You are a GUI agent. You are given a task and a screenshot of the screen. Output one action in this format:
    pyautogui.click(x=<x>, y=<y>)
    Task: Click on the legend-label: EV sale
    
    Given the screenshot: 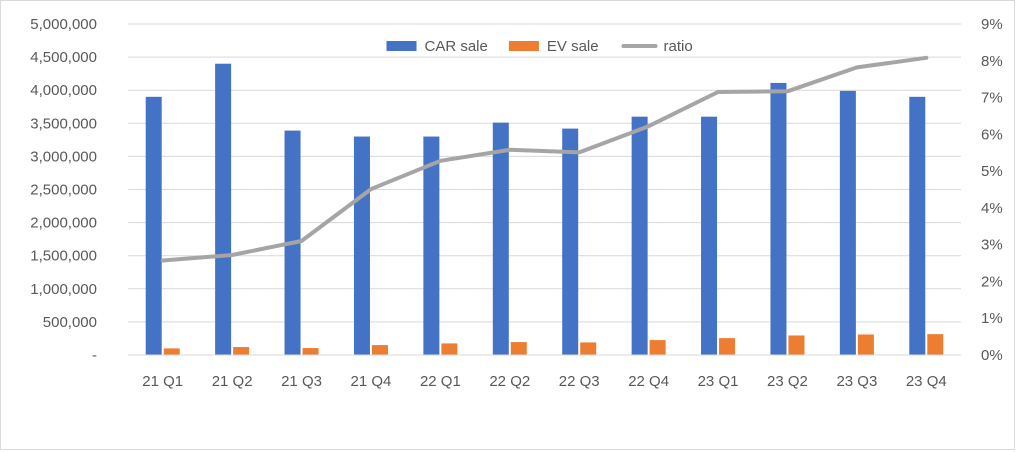 What is the action you would take?
    pyautogui.click(x=573, y=46)
    